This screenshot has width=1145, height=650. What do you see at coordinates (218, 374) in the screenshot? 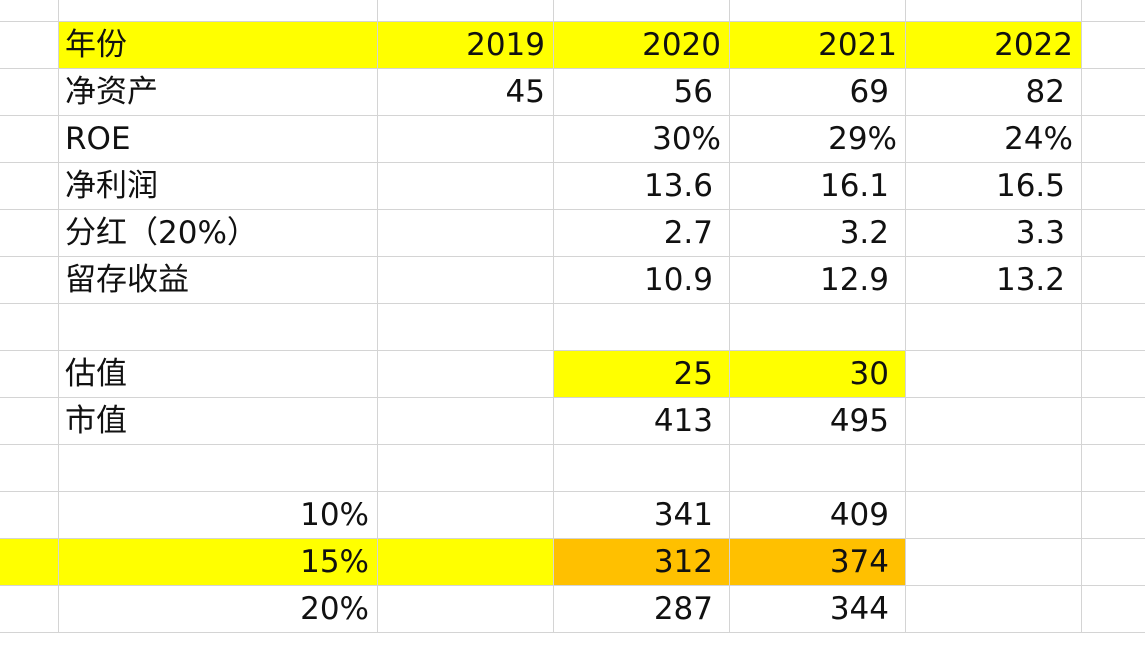
I see `cell-label: 估值` at bounding box center [218, 374].